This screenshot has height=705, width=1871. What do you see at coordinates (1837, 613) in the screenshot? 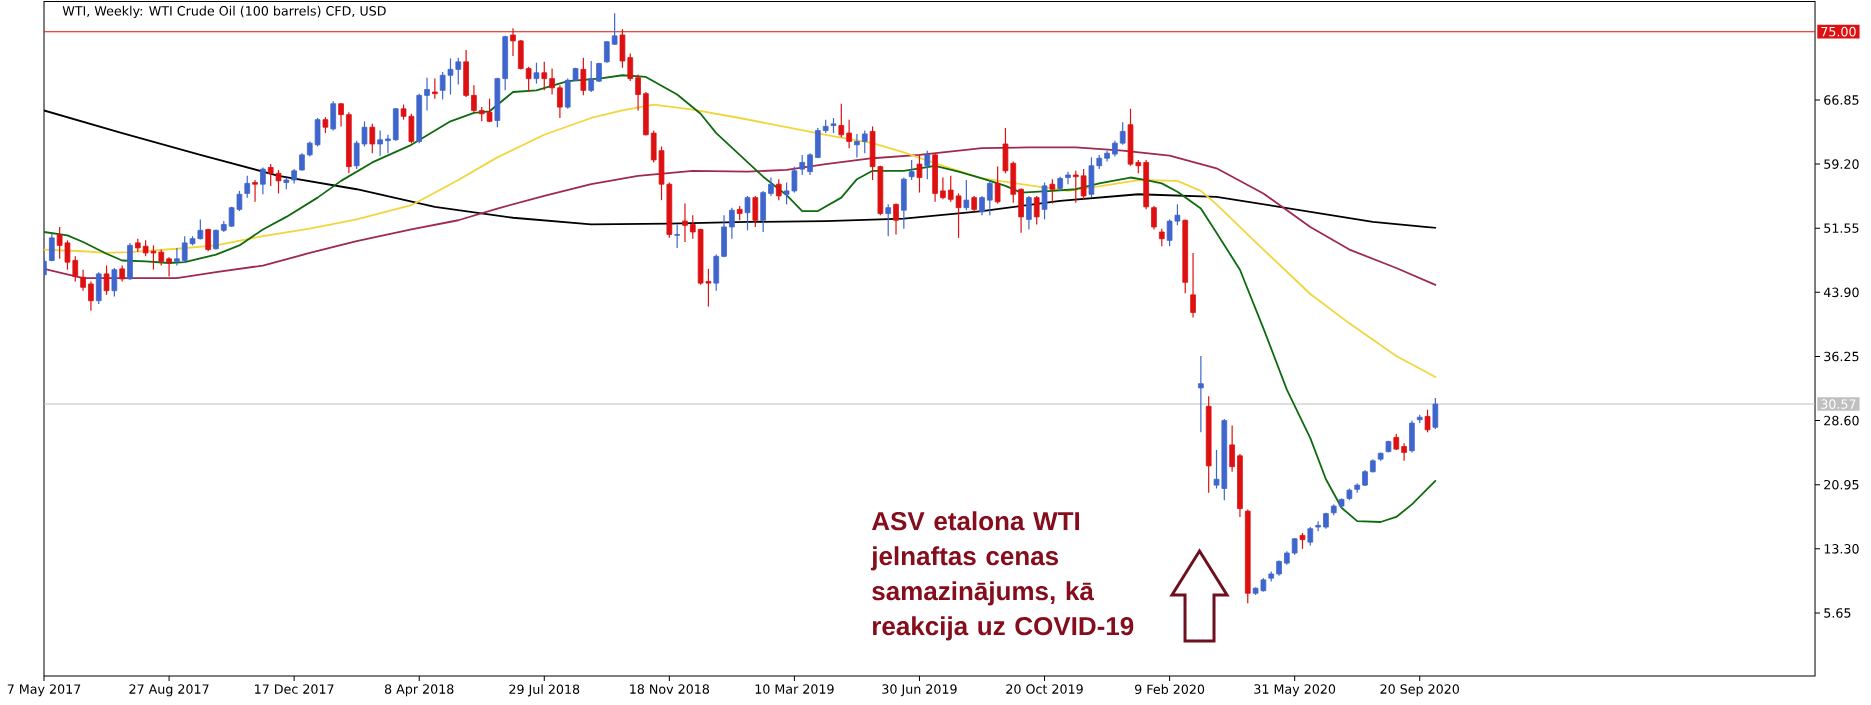
I see `y-tick-label: 5.65` at bounding box center [1837, 613].